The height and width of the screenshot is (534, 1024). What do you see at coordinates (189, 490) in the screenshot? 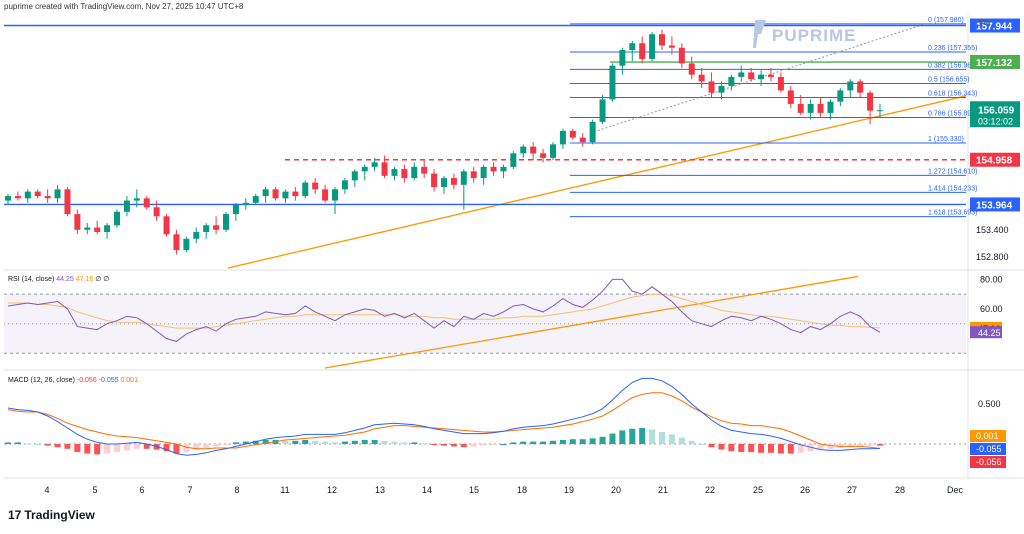
I see `x-axis-label: 7` at bounding box center [189, 490].